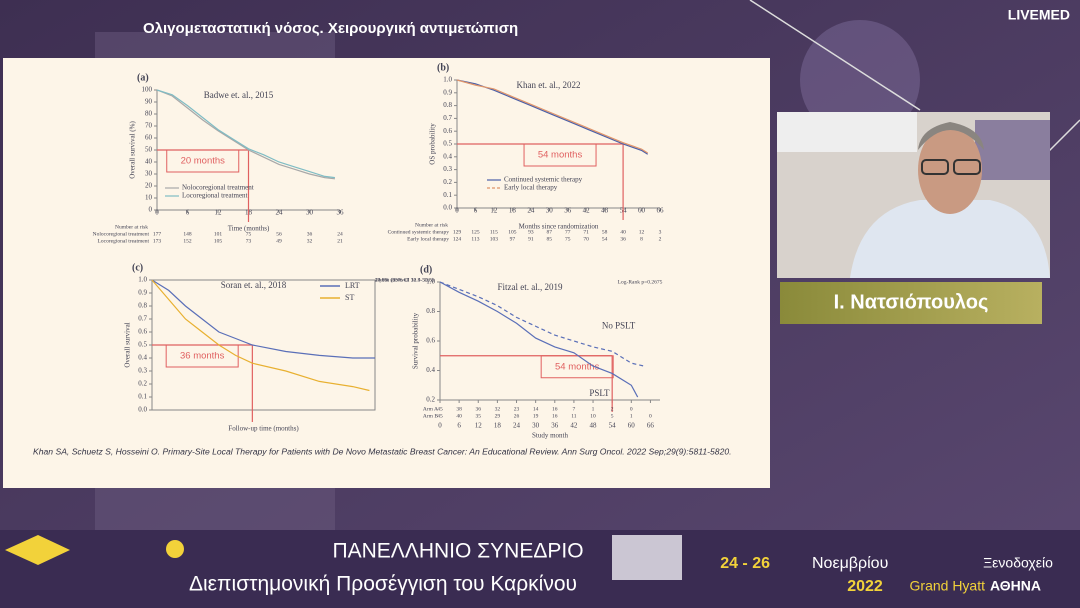 Image resolution: width=1080 pixels, height=608 pixels. I want to click on y-tick-label: 100, so click(147, 90).